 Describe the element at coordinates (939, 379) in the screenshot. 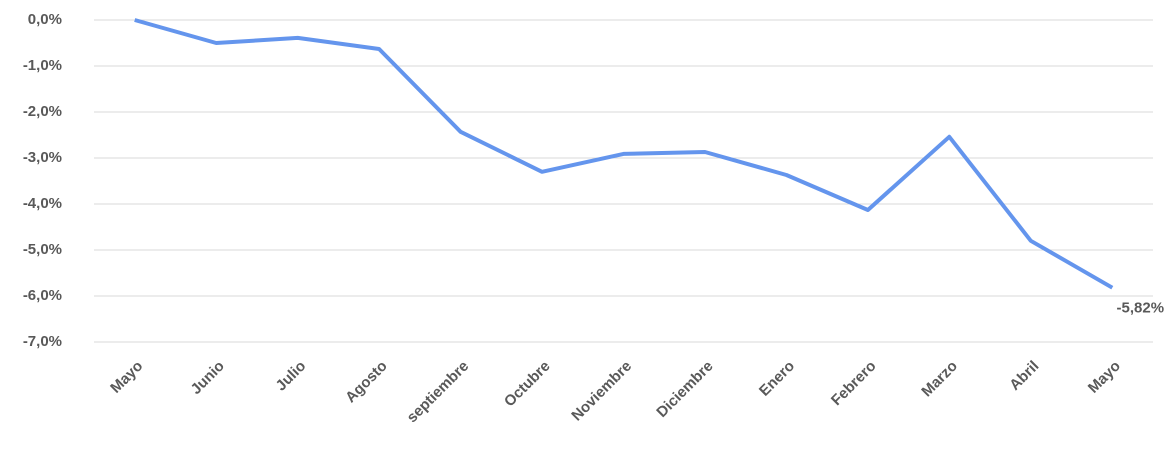

I see `x-tick-label: Marzo` at that location.